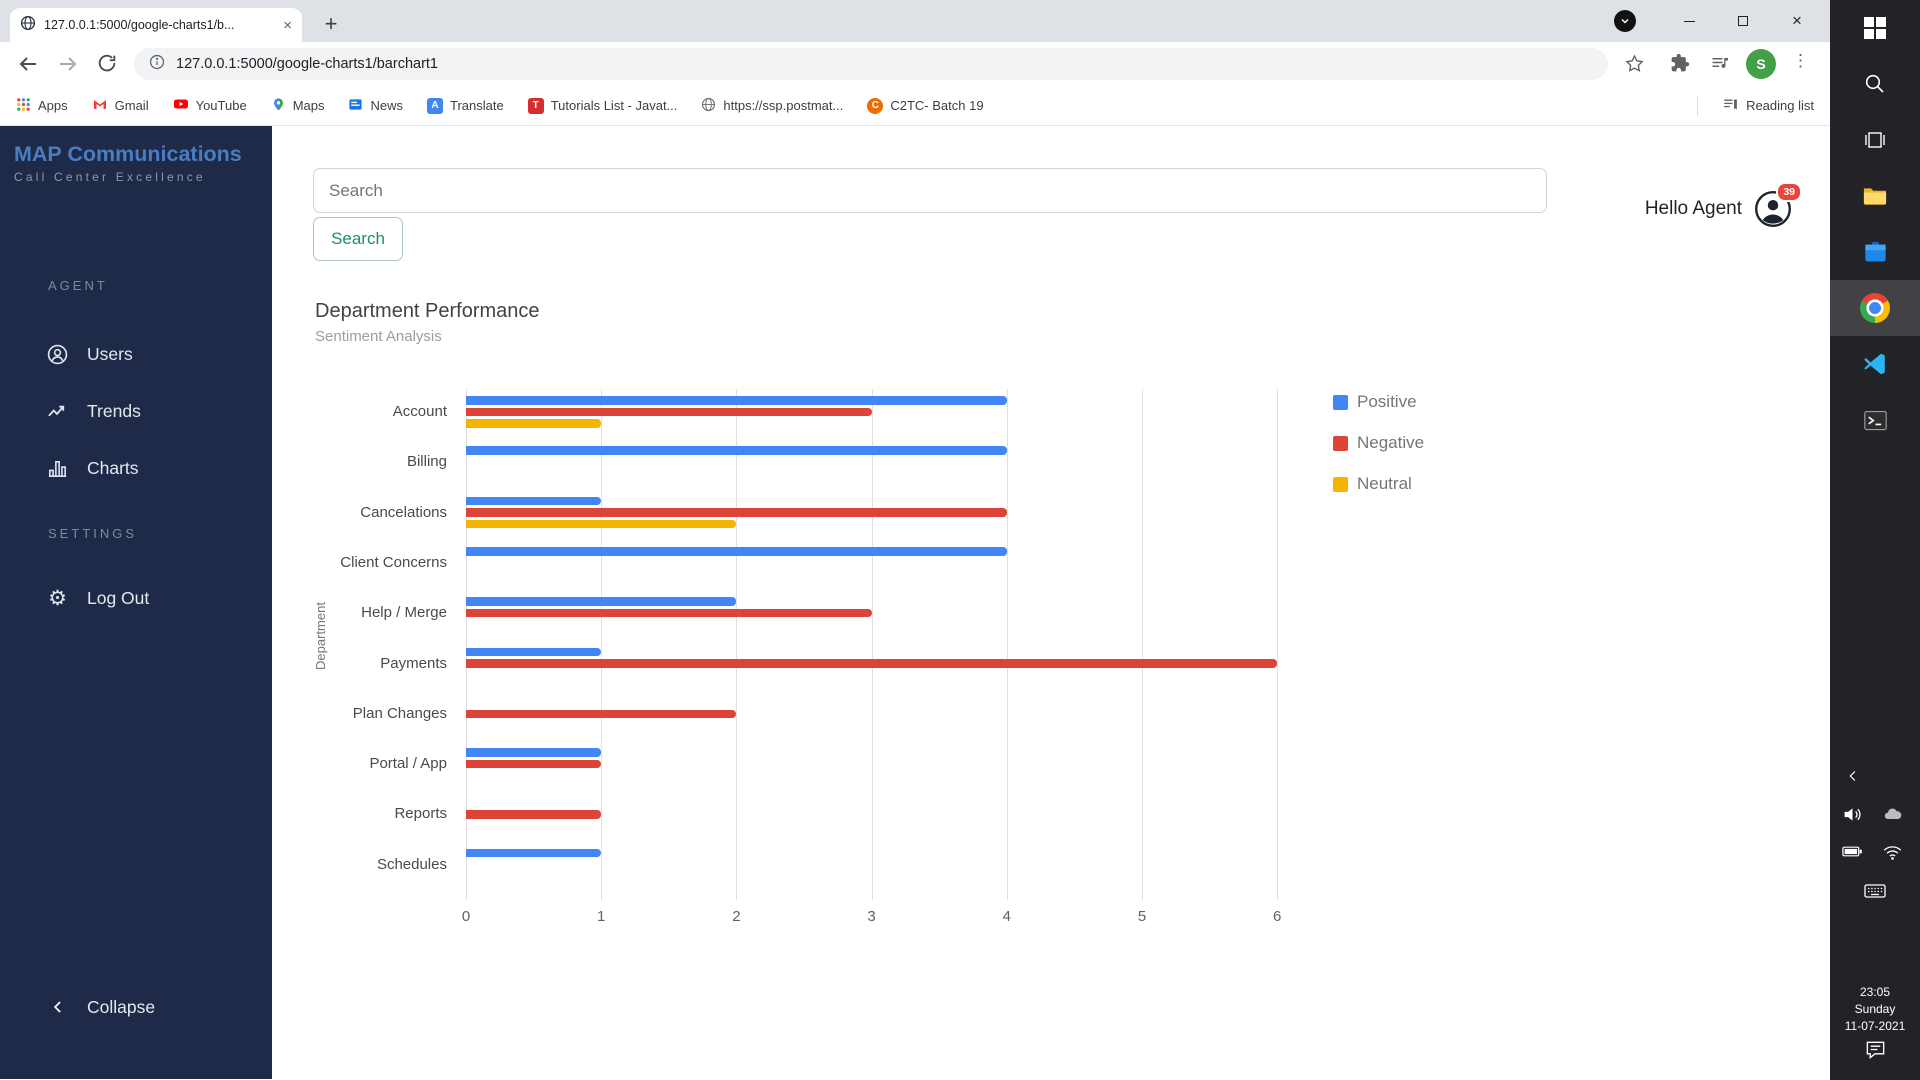 The width and height of the screenshot is (1920, 1080). What do you see at coordinates (1875, 1052) in the screenshot?
I see `action-center-icon` at bounding box center [1875, 1052].